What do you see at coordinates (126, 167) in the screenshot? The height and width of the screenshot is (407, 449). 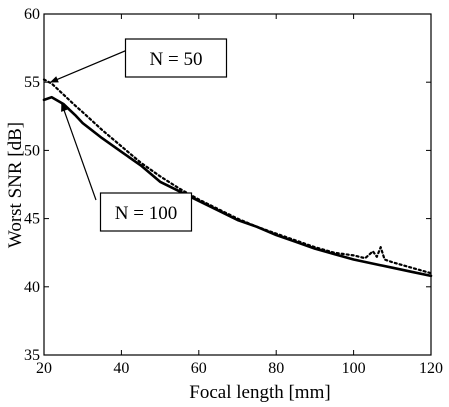 I see `annotation-n100: N = 100` at bounding box center [126, 167].